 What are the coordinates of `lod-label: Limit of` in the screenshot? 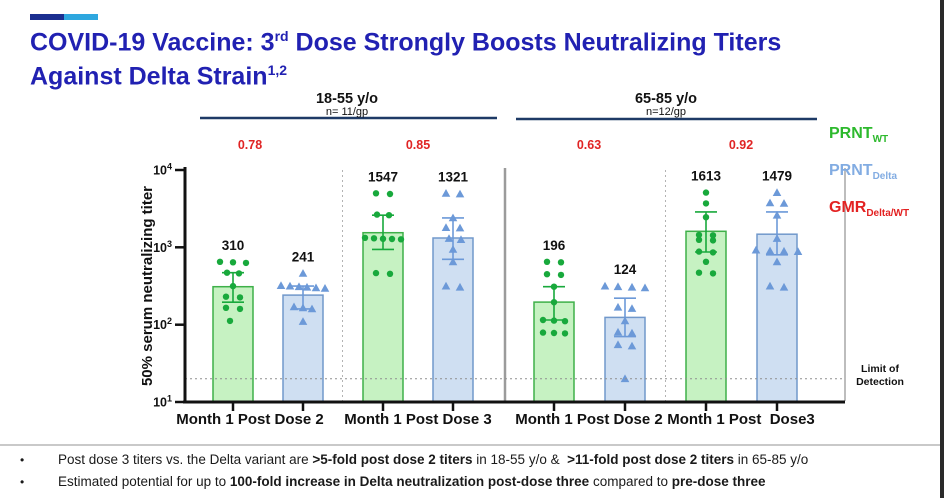 It's located at (880, 369).